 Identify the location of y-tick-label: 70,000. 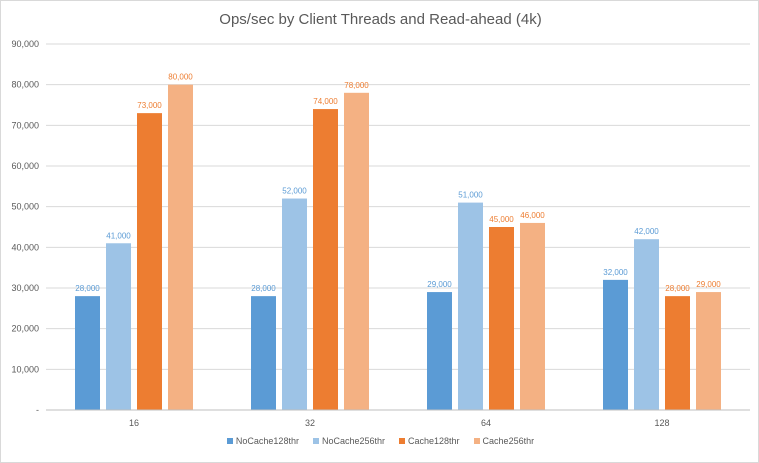
(25, 125).